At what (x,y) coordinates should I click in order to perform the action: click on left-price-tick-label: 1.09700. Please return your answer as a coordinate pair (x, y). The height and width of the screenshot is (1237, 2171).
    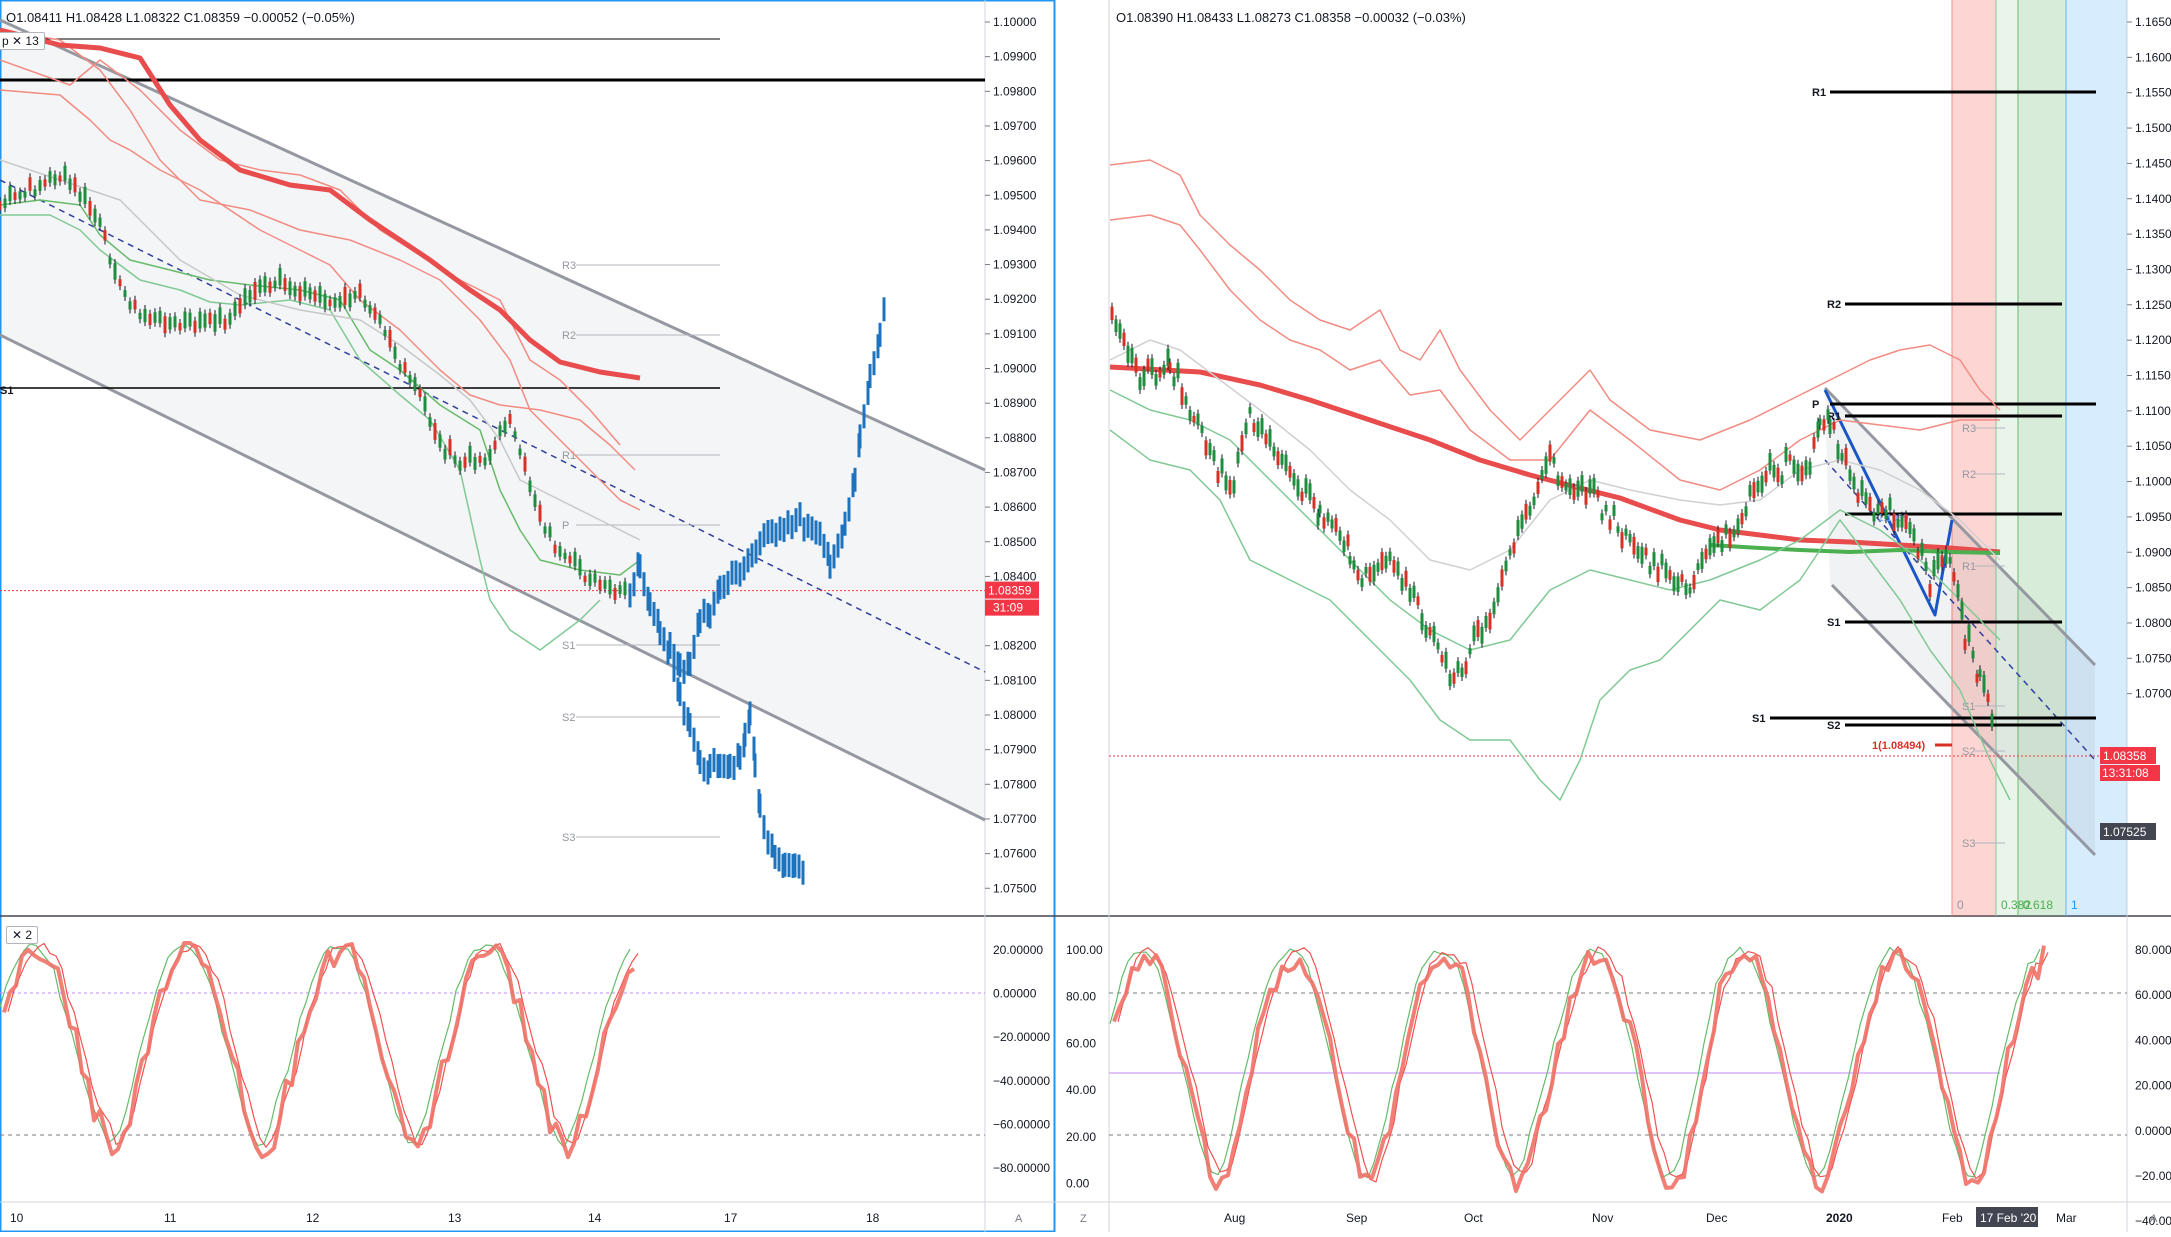
    Looking at the image, I should click on (1015, 126).